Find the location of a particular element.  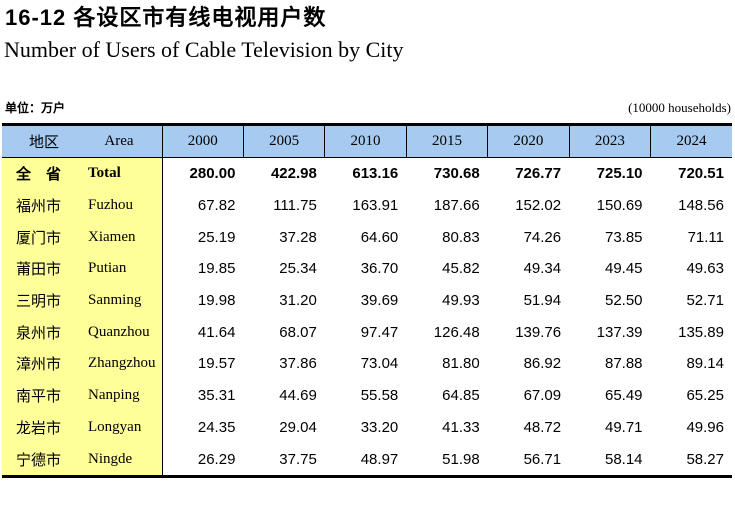

table-header-row: 地区 Area 2000 2005 2010 2015 2020 2023 2024 is located at coordinates (367, 141).